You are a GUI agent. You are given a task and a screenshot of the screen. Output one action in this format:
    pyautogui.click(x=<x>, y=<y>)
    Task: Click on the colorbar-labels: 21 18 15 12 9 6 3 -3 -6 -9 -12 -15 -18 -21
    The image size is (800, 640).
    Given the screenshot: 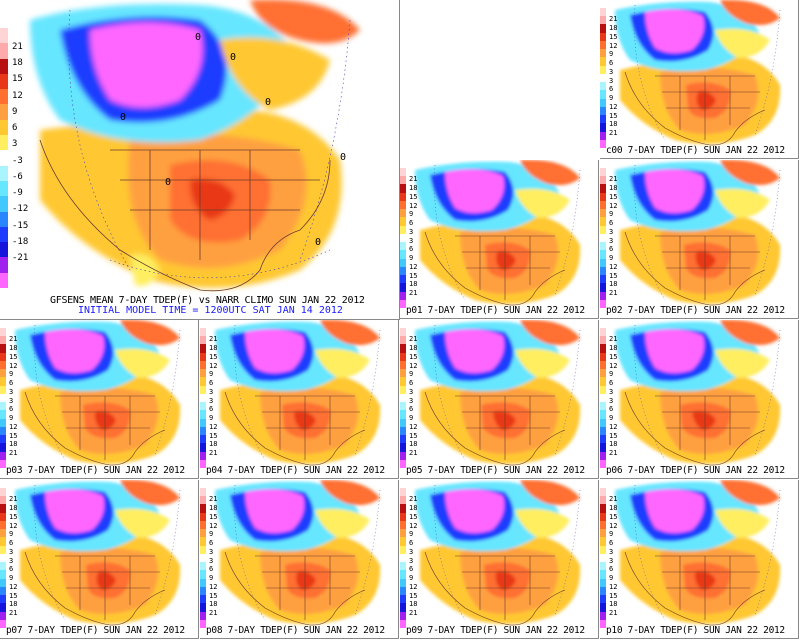 What is the action you would take?
    pyautogui.click(x=22, y=158)
    